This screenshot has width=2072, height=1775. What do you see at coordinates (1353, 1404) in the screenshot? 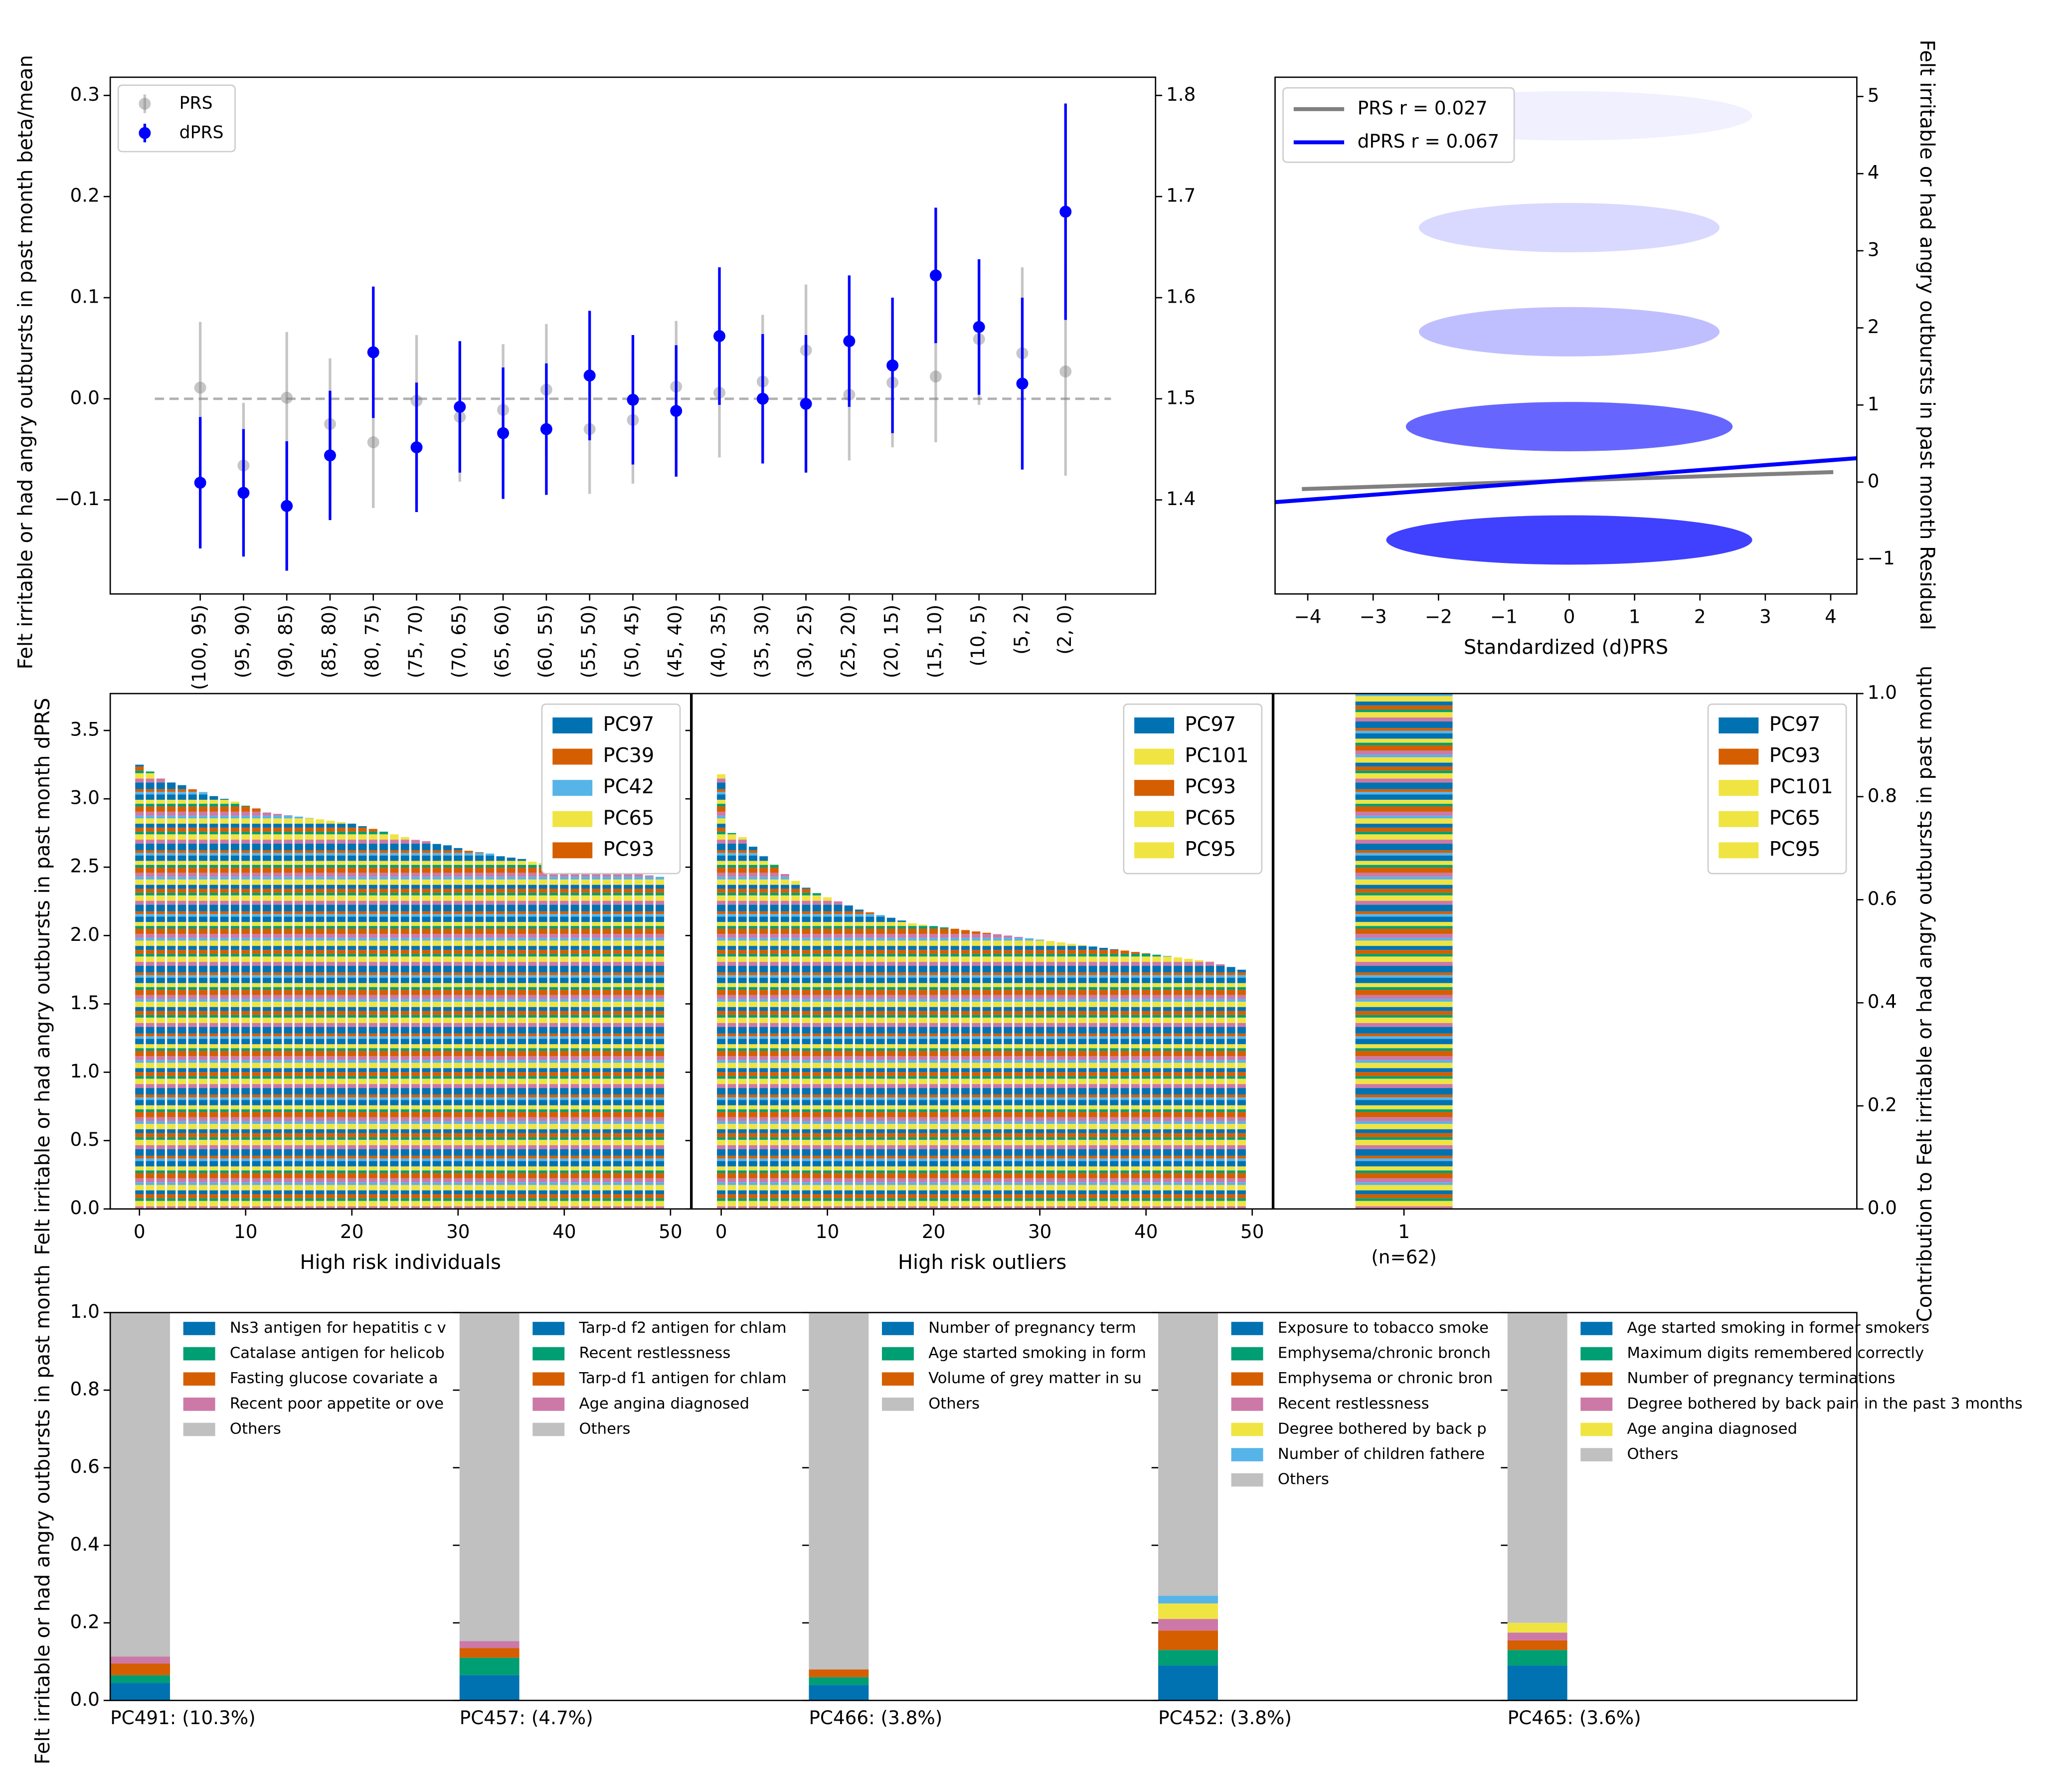
I see `legend-label: Recent restlessness` at bounding box center [1353, 1404].